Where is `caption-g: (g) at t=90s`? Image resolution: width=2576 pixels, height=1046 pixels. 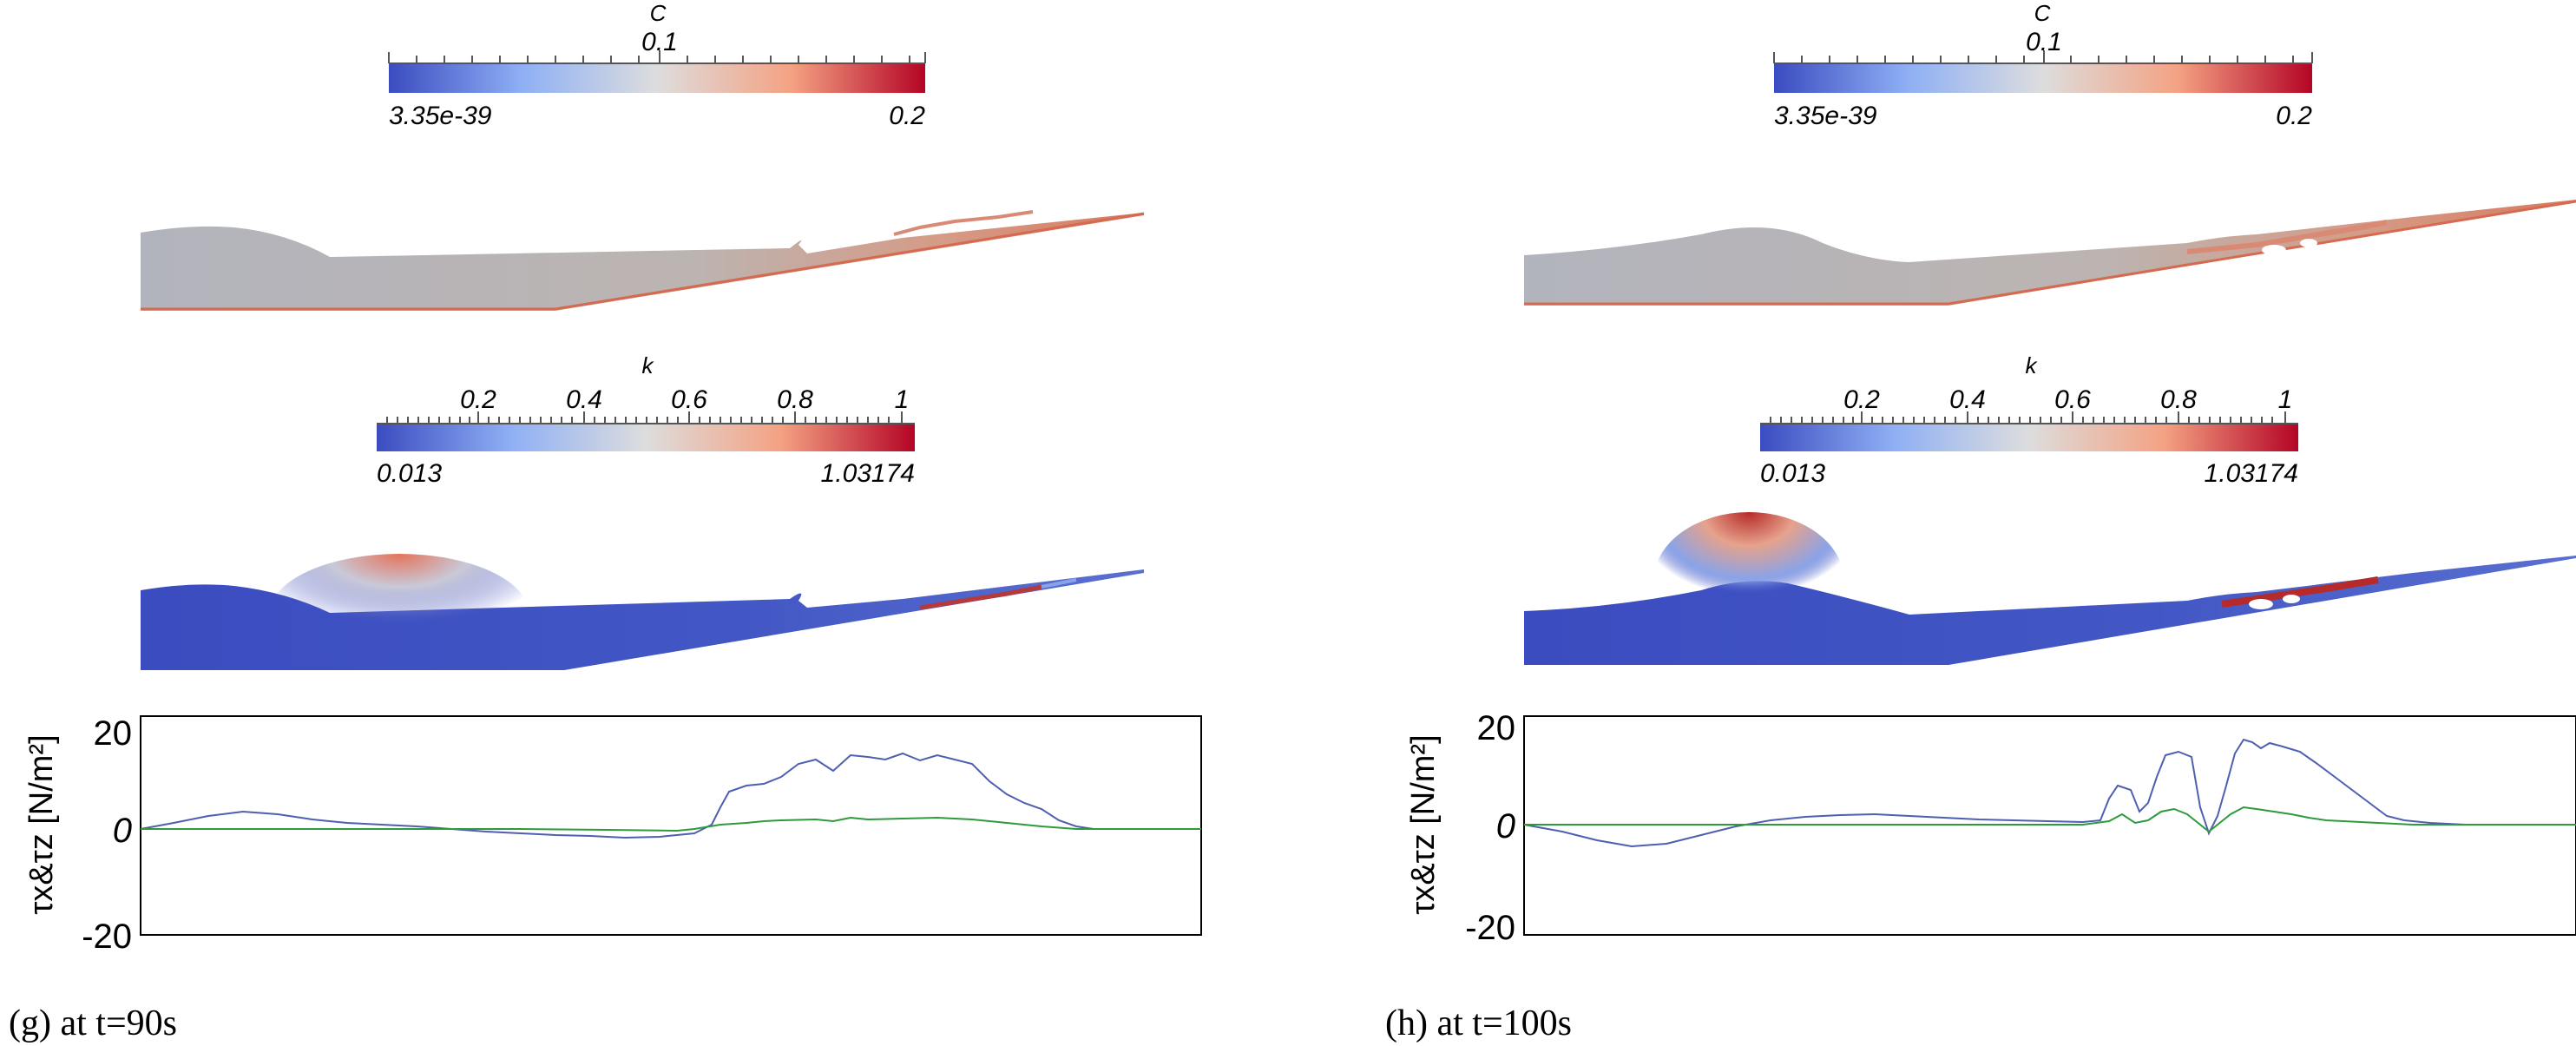 caption-g: (g) at t=90s is located at coordinates (93, 1023).